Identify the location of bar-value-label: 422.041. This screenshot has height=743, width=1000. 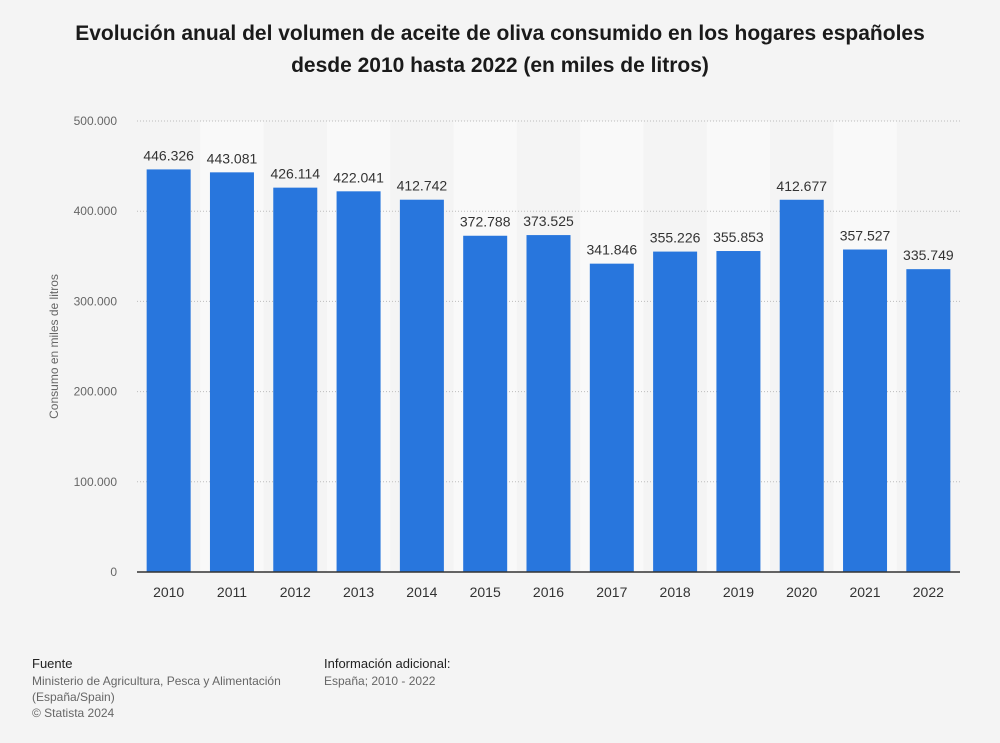
(358, 177).